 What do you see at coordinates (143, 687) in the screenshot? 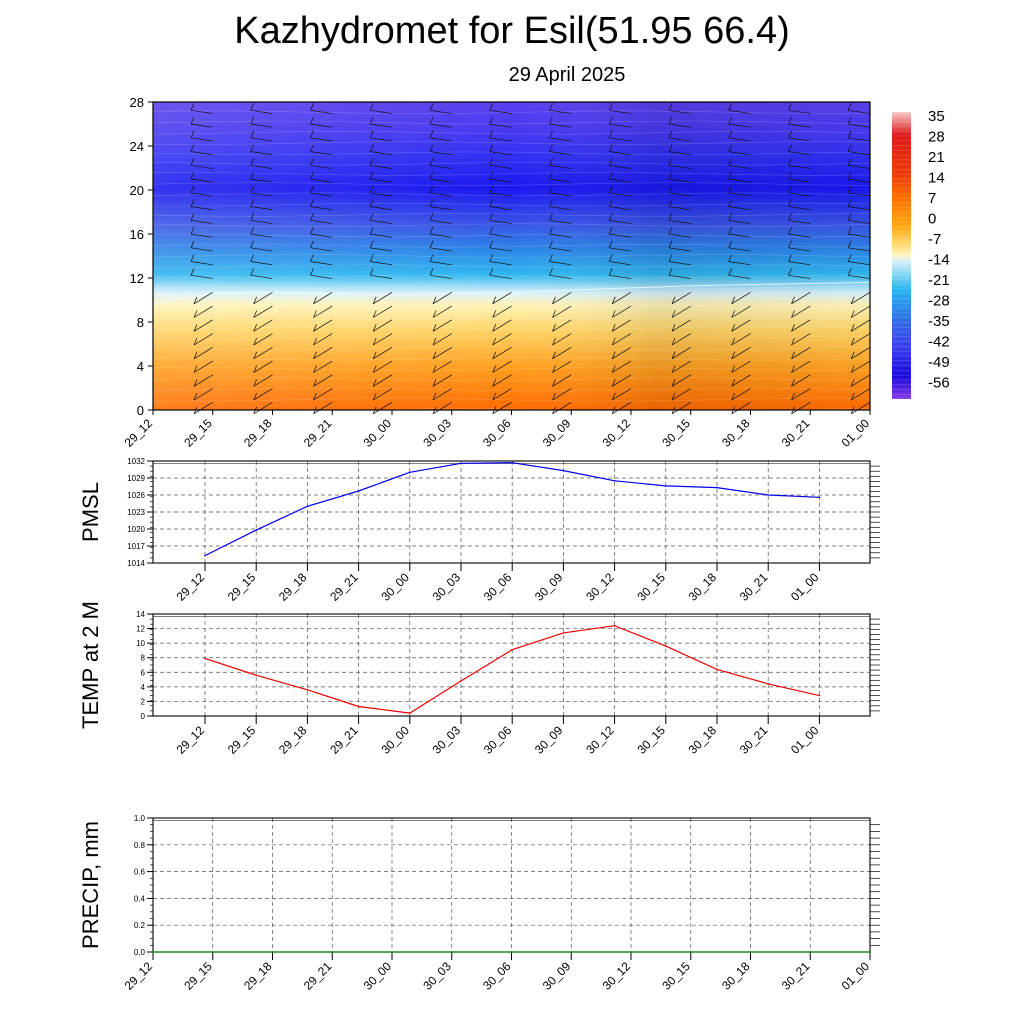
I see `y-tick-label: 4` at bounding box center [143, 687].